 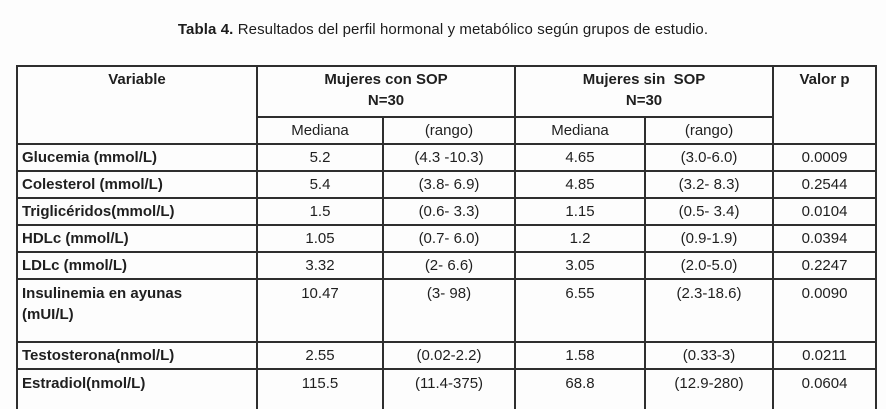 I want to click on sop-rango-cell: (3- 98), so click(x=449, y=310).